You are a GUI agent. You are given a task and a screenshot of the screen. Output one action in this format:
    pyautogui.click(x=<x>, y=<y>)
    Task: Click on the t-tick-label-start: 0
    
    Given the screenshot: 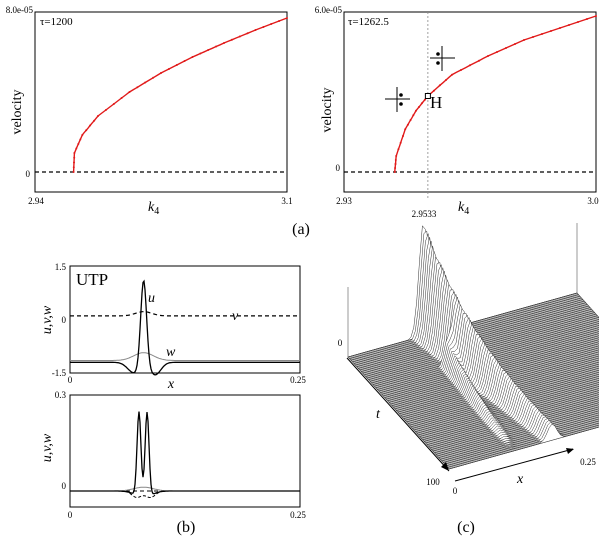 What is the action you would take?
    pyautogui.click(x=340, y=343)
    